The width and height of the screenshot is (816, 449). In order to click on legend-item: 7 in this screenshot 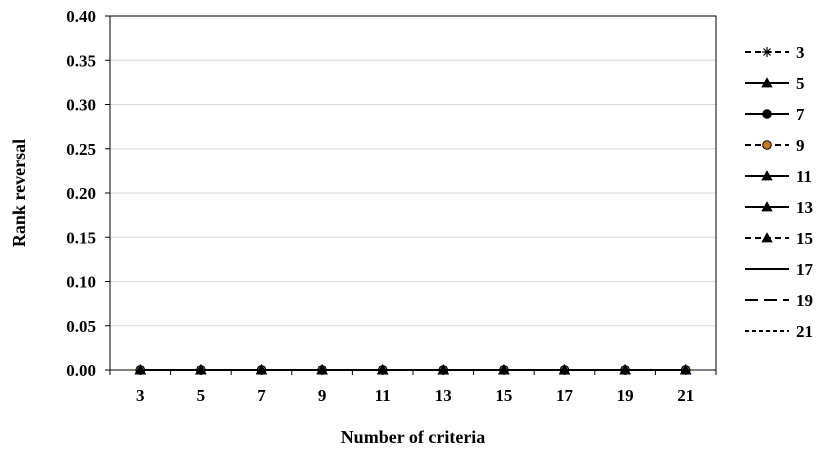, I will do `click(775, 114)`.